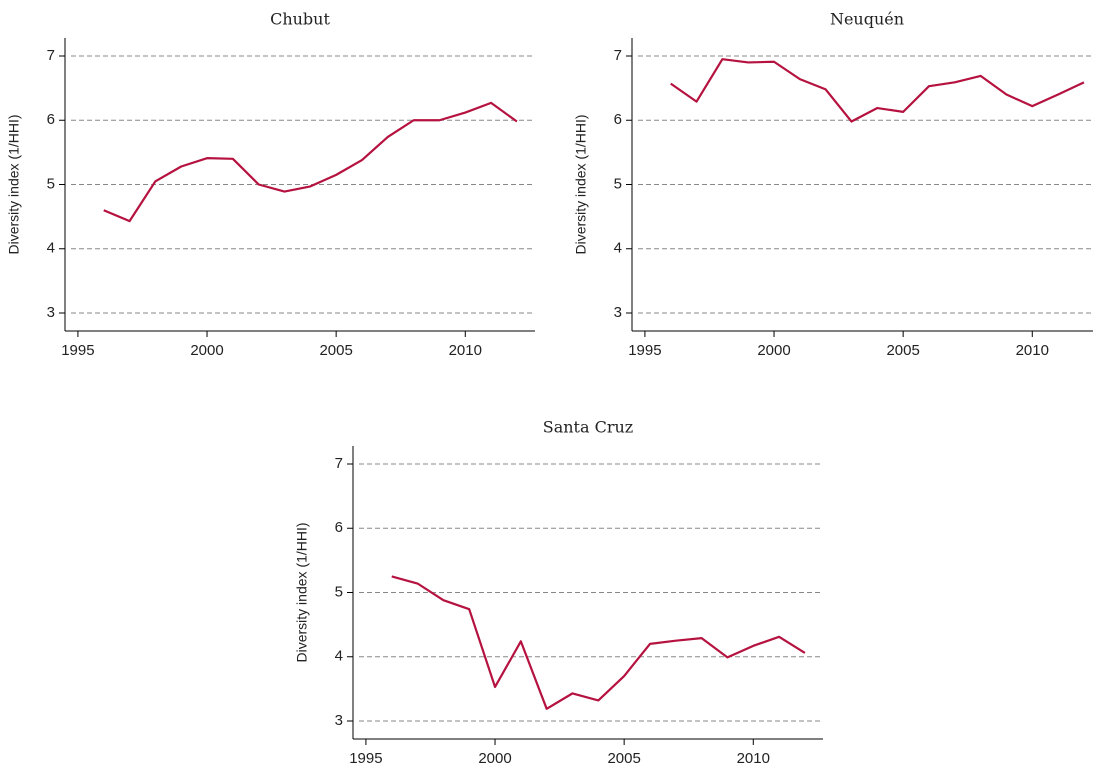  What do you see at coordinates (300, 19) in the screenshot?
I see `chart-title: Chubut` at bounding box center [300, 19].